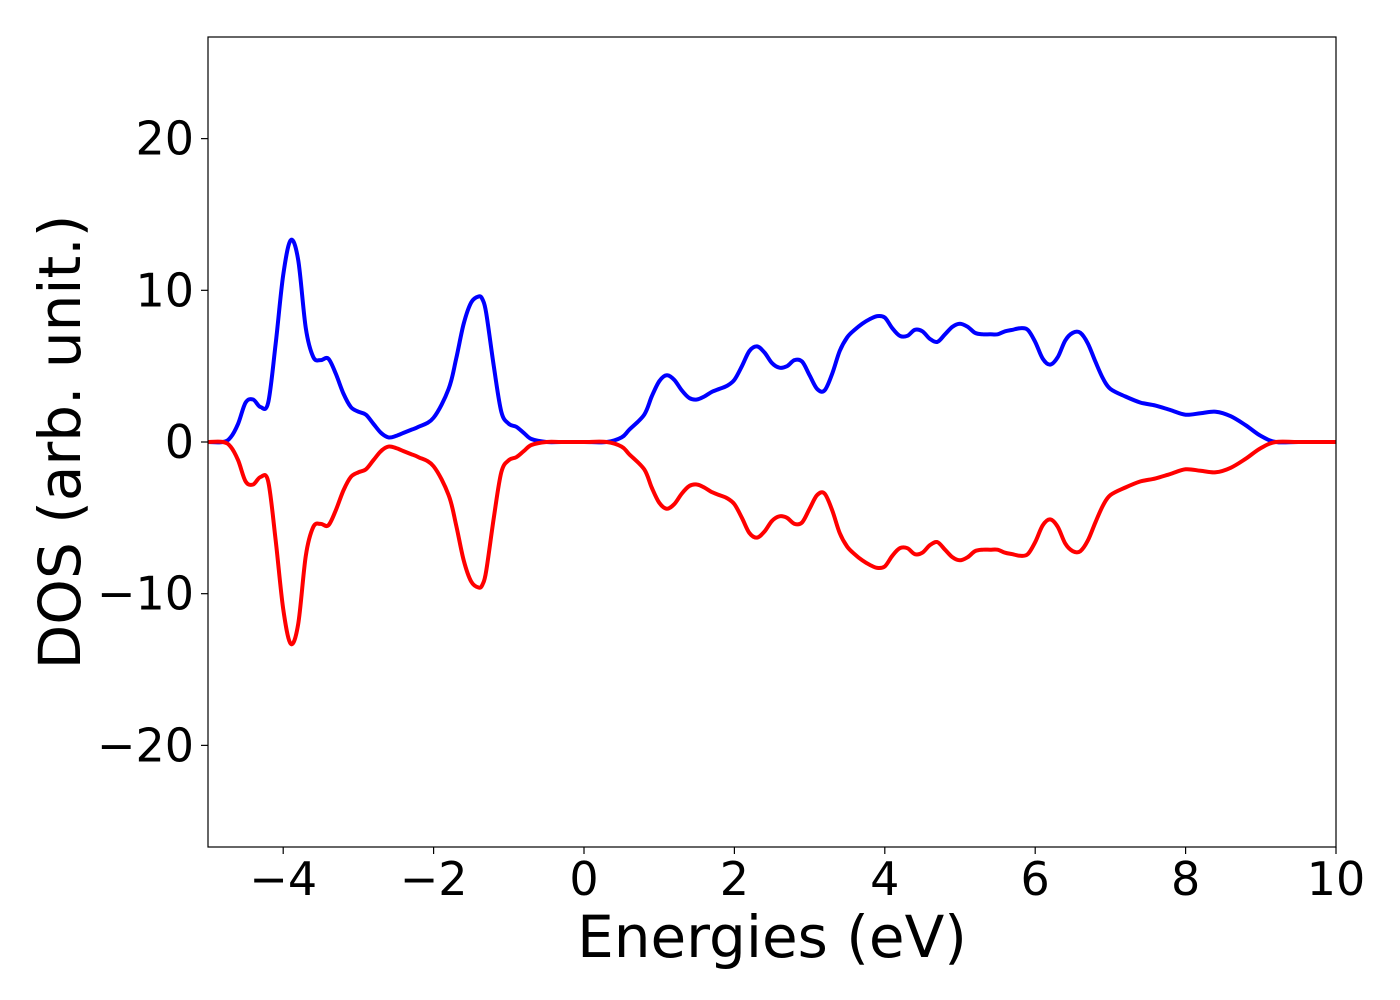 The image size is (1400, 1000). Describe the element at coordinates (152, 442) in the screenshot. I see `y-axis-ticks: −20 −10 0 10 20` at that location.